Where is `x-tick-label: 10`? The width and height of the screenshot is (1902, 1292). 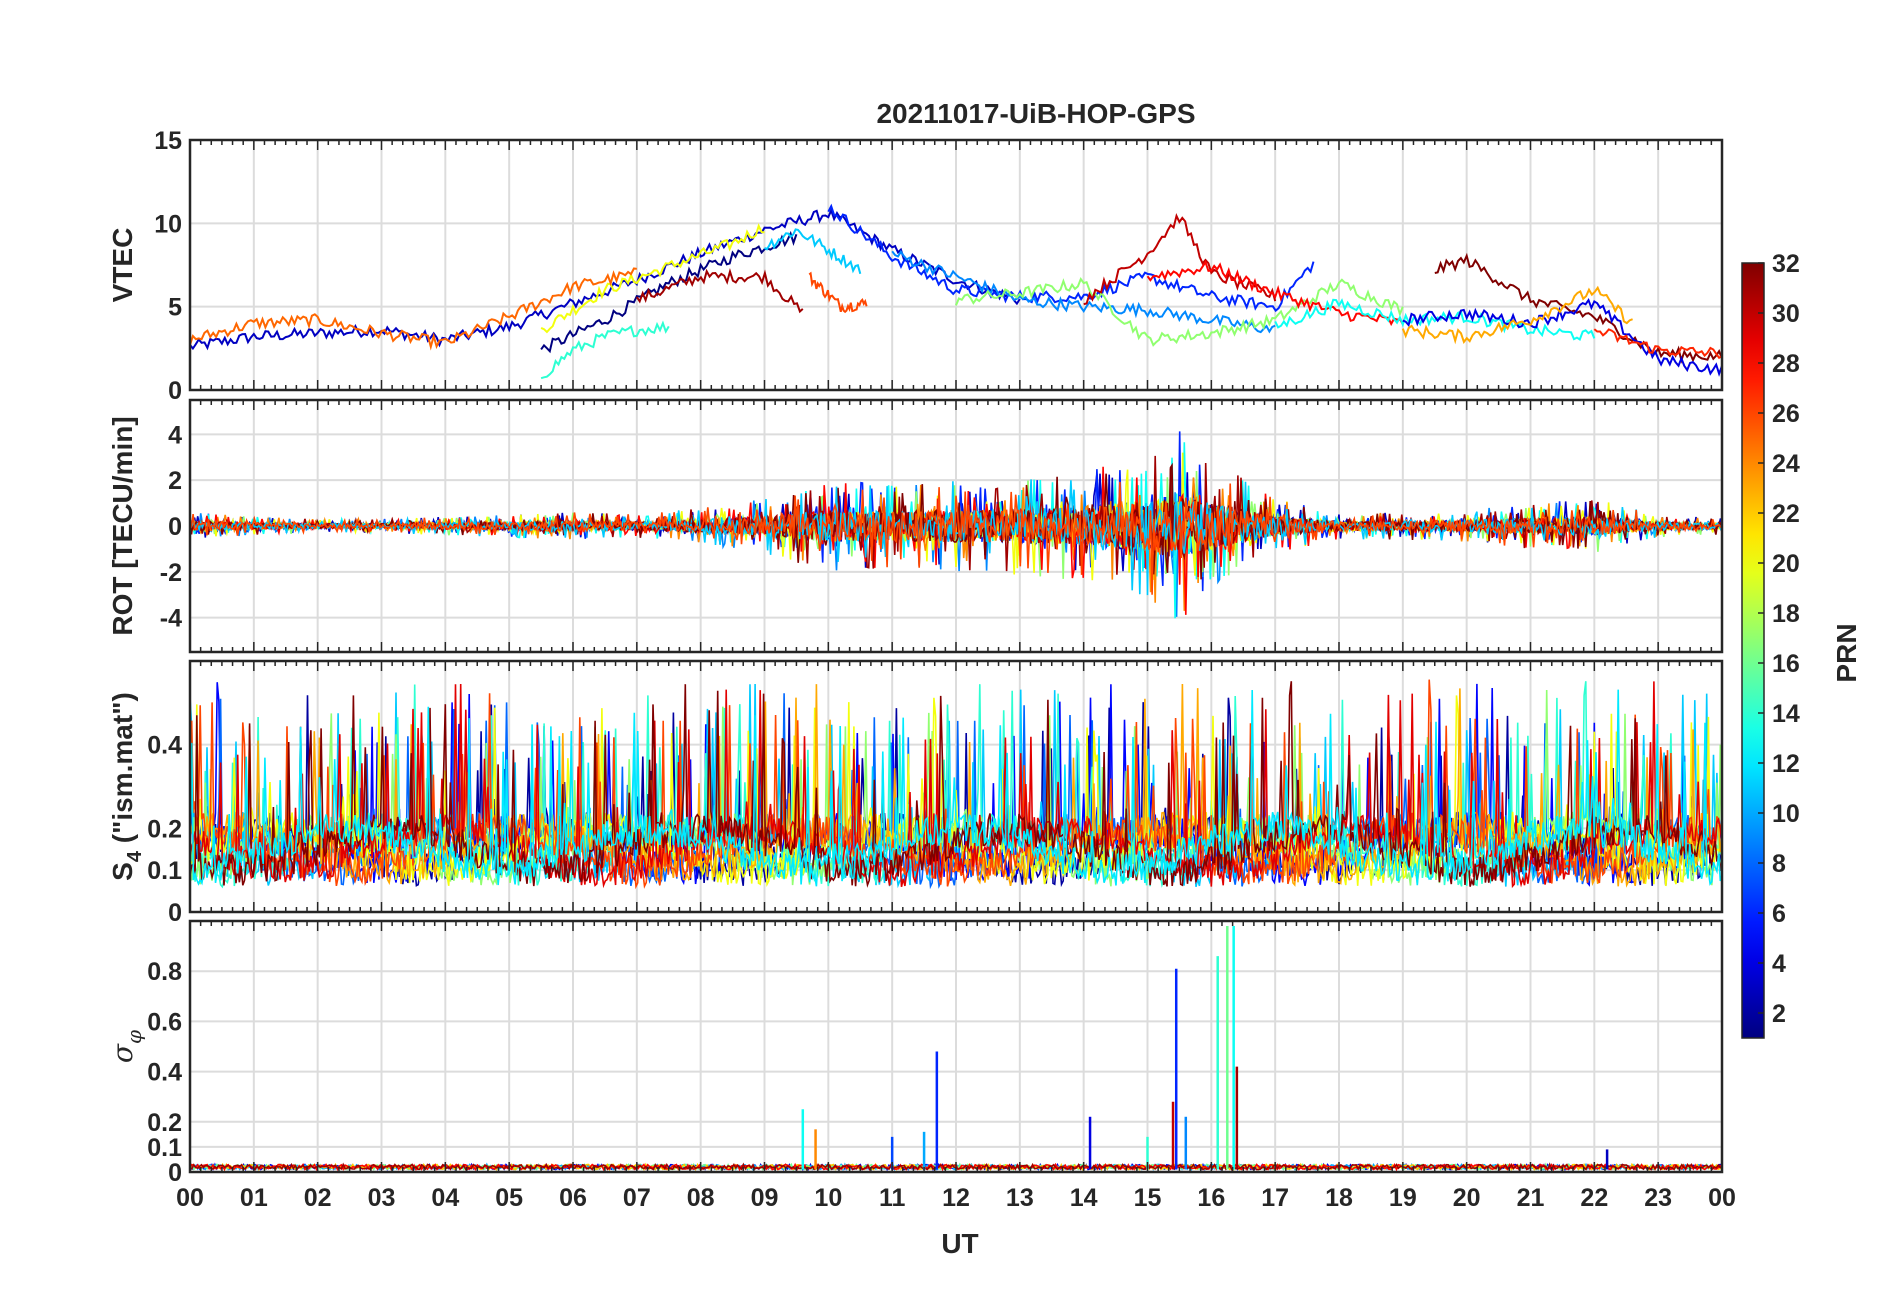
x-tick-label: 10 is located at coordinates (828, 1198).